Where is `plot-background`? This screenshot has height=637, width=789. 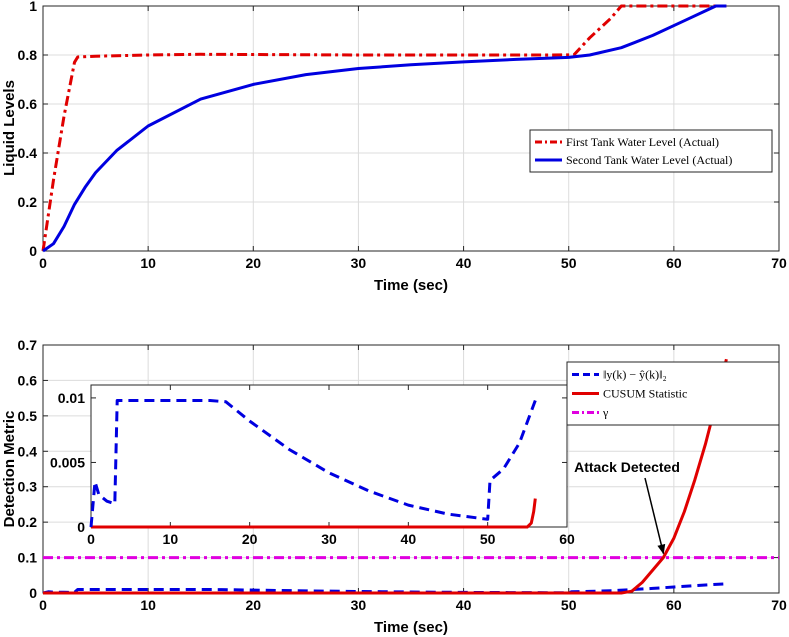
plot-background is located at coordinates (329, 456).